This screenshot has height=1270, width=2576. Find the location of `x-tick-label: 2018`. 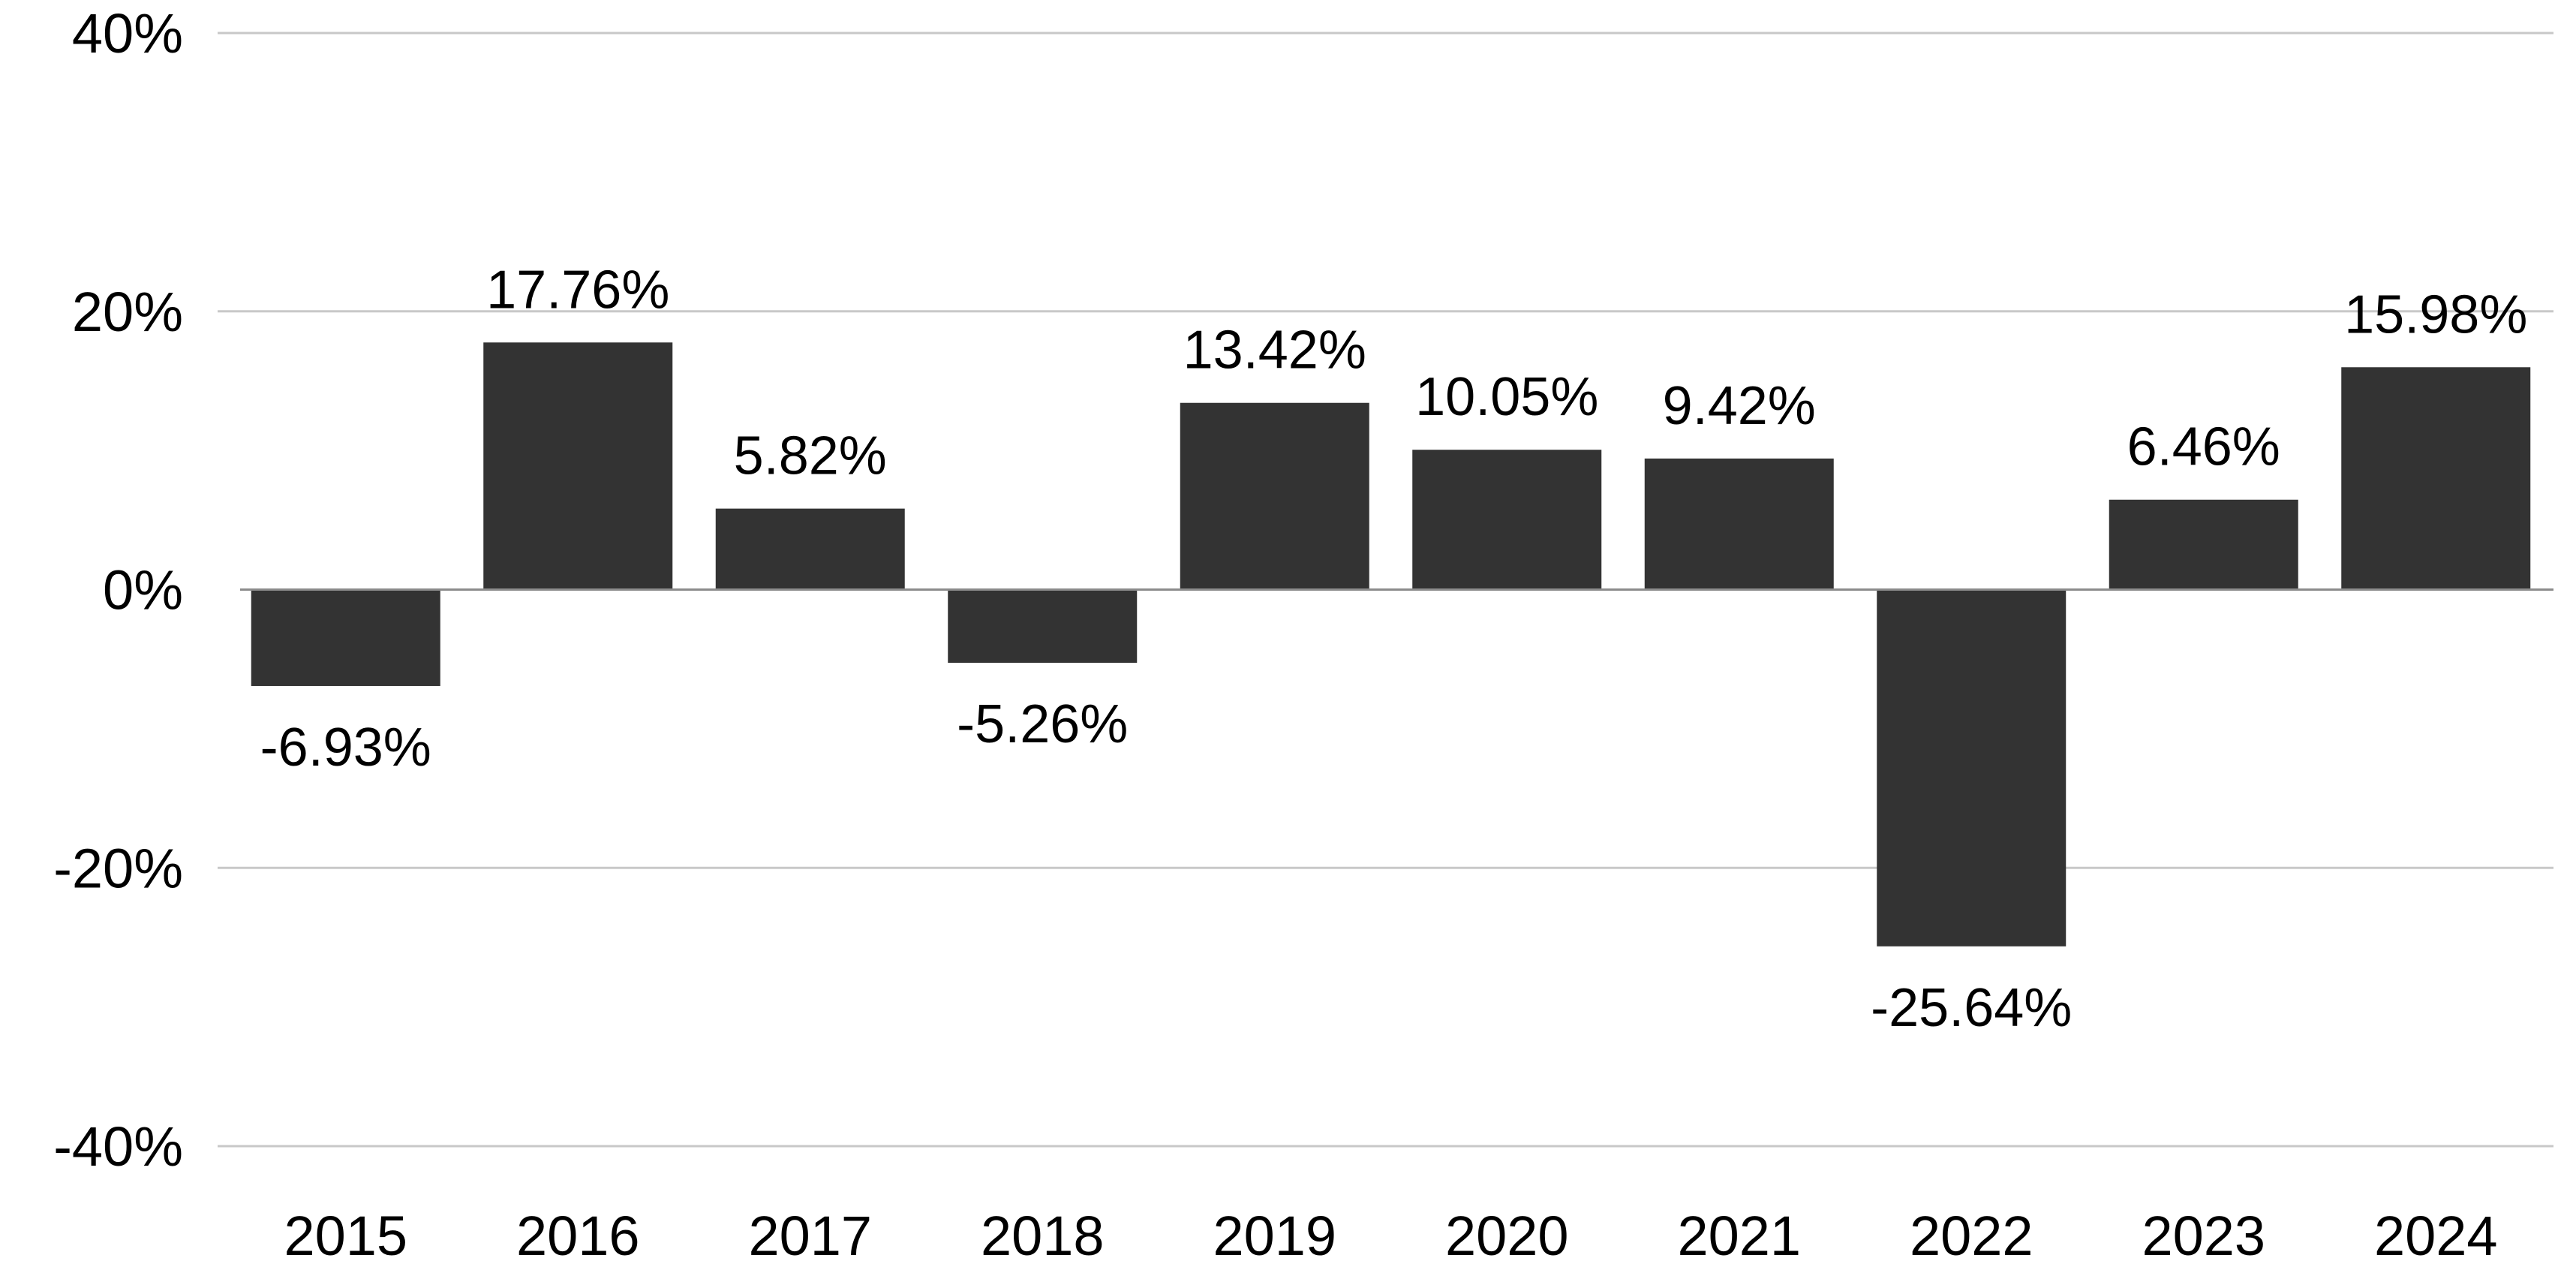

x-tick-label: 2018 is located at coordinates (1043, 1236).